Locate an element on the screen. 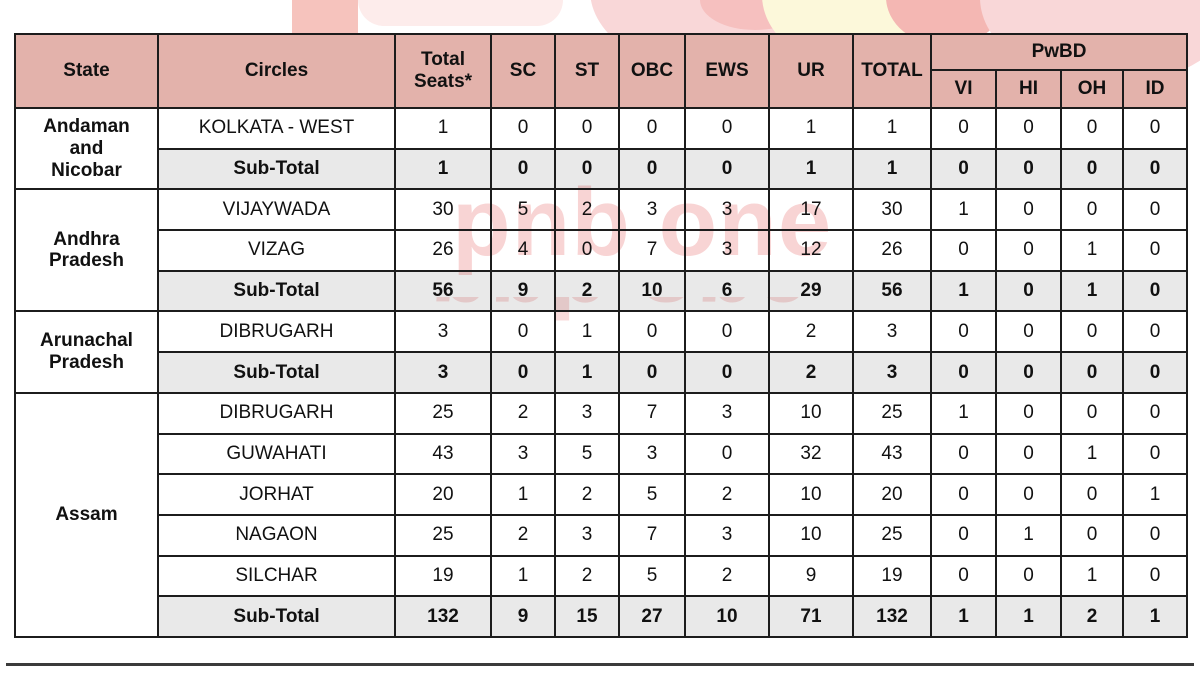  header-total: TOTAL is located at coordinates (892, 71).